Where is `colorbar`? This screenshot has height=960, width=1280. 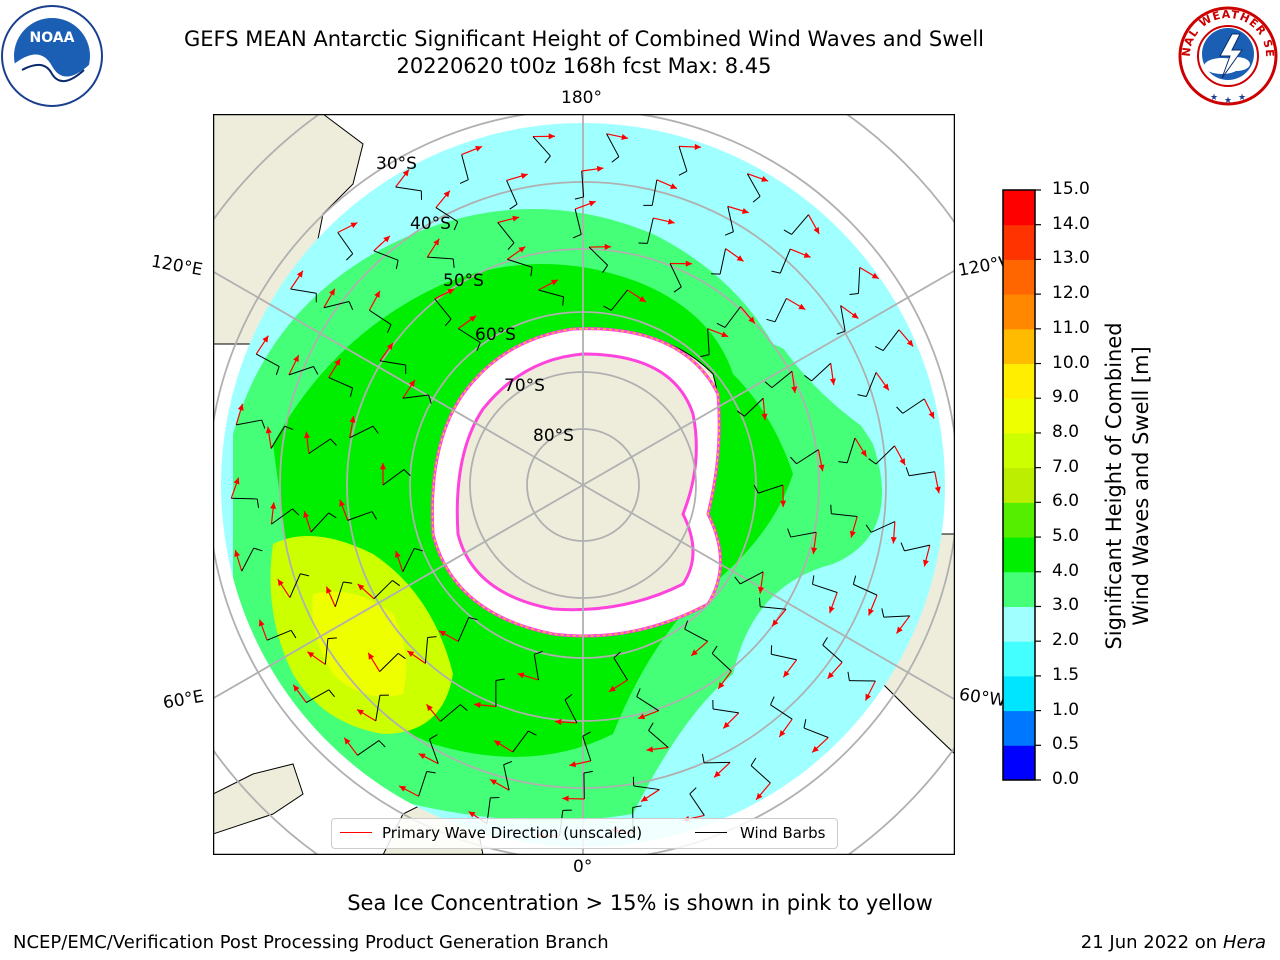
colorbar is located at coordinates (1021, 485).